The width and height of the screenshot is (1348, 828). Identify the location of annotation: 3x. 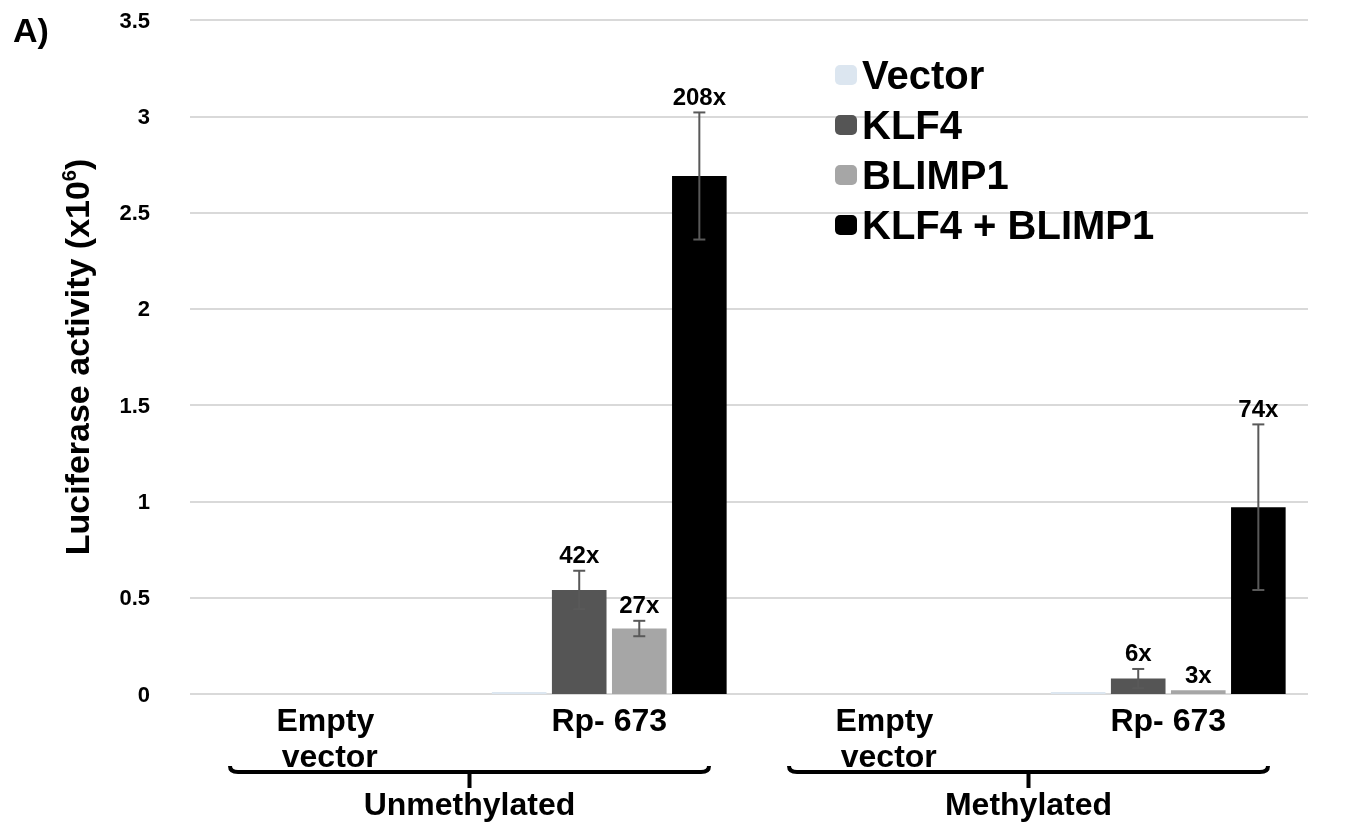
(1198, 674).